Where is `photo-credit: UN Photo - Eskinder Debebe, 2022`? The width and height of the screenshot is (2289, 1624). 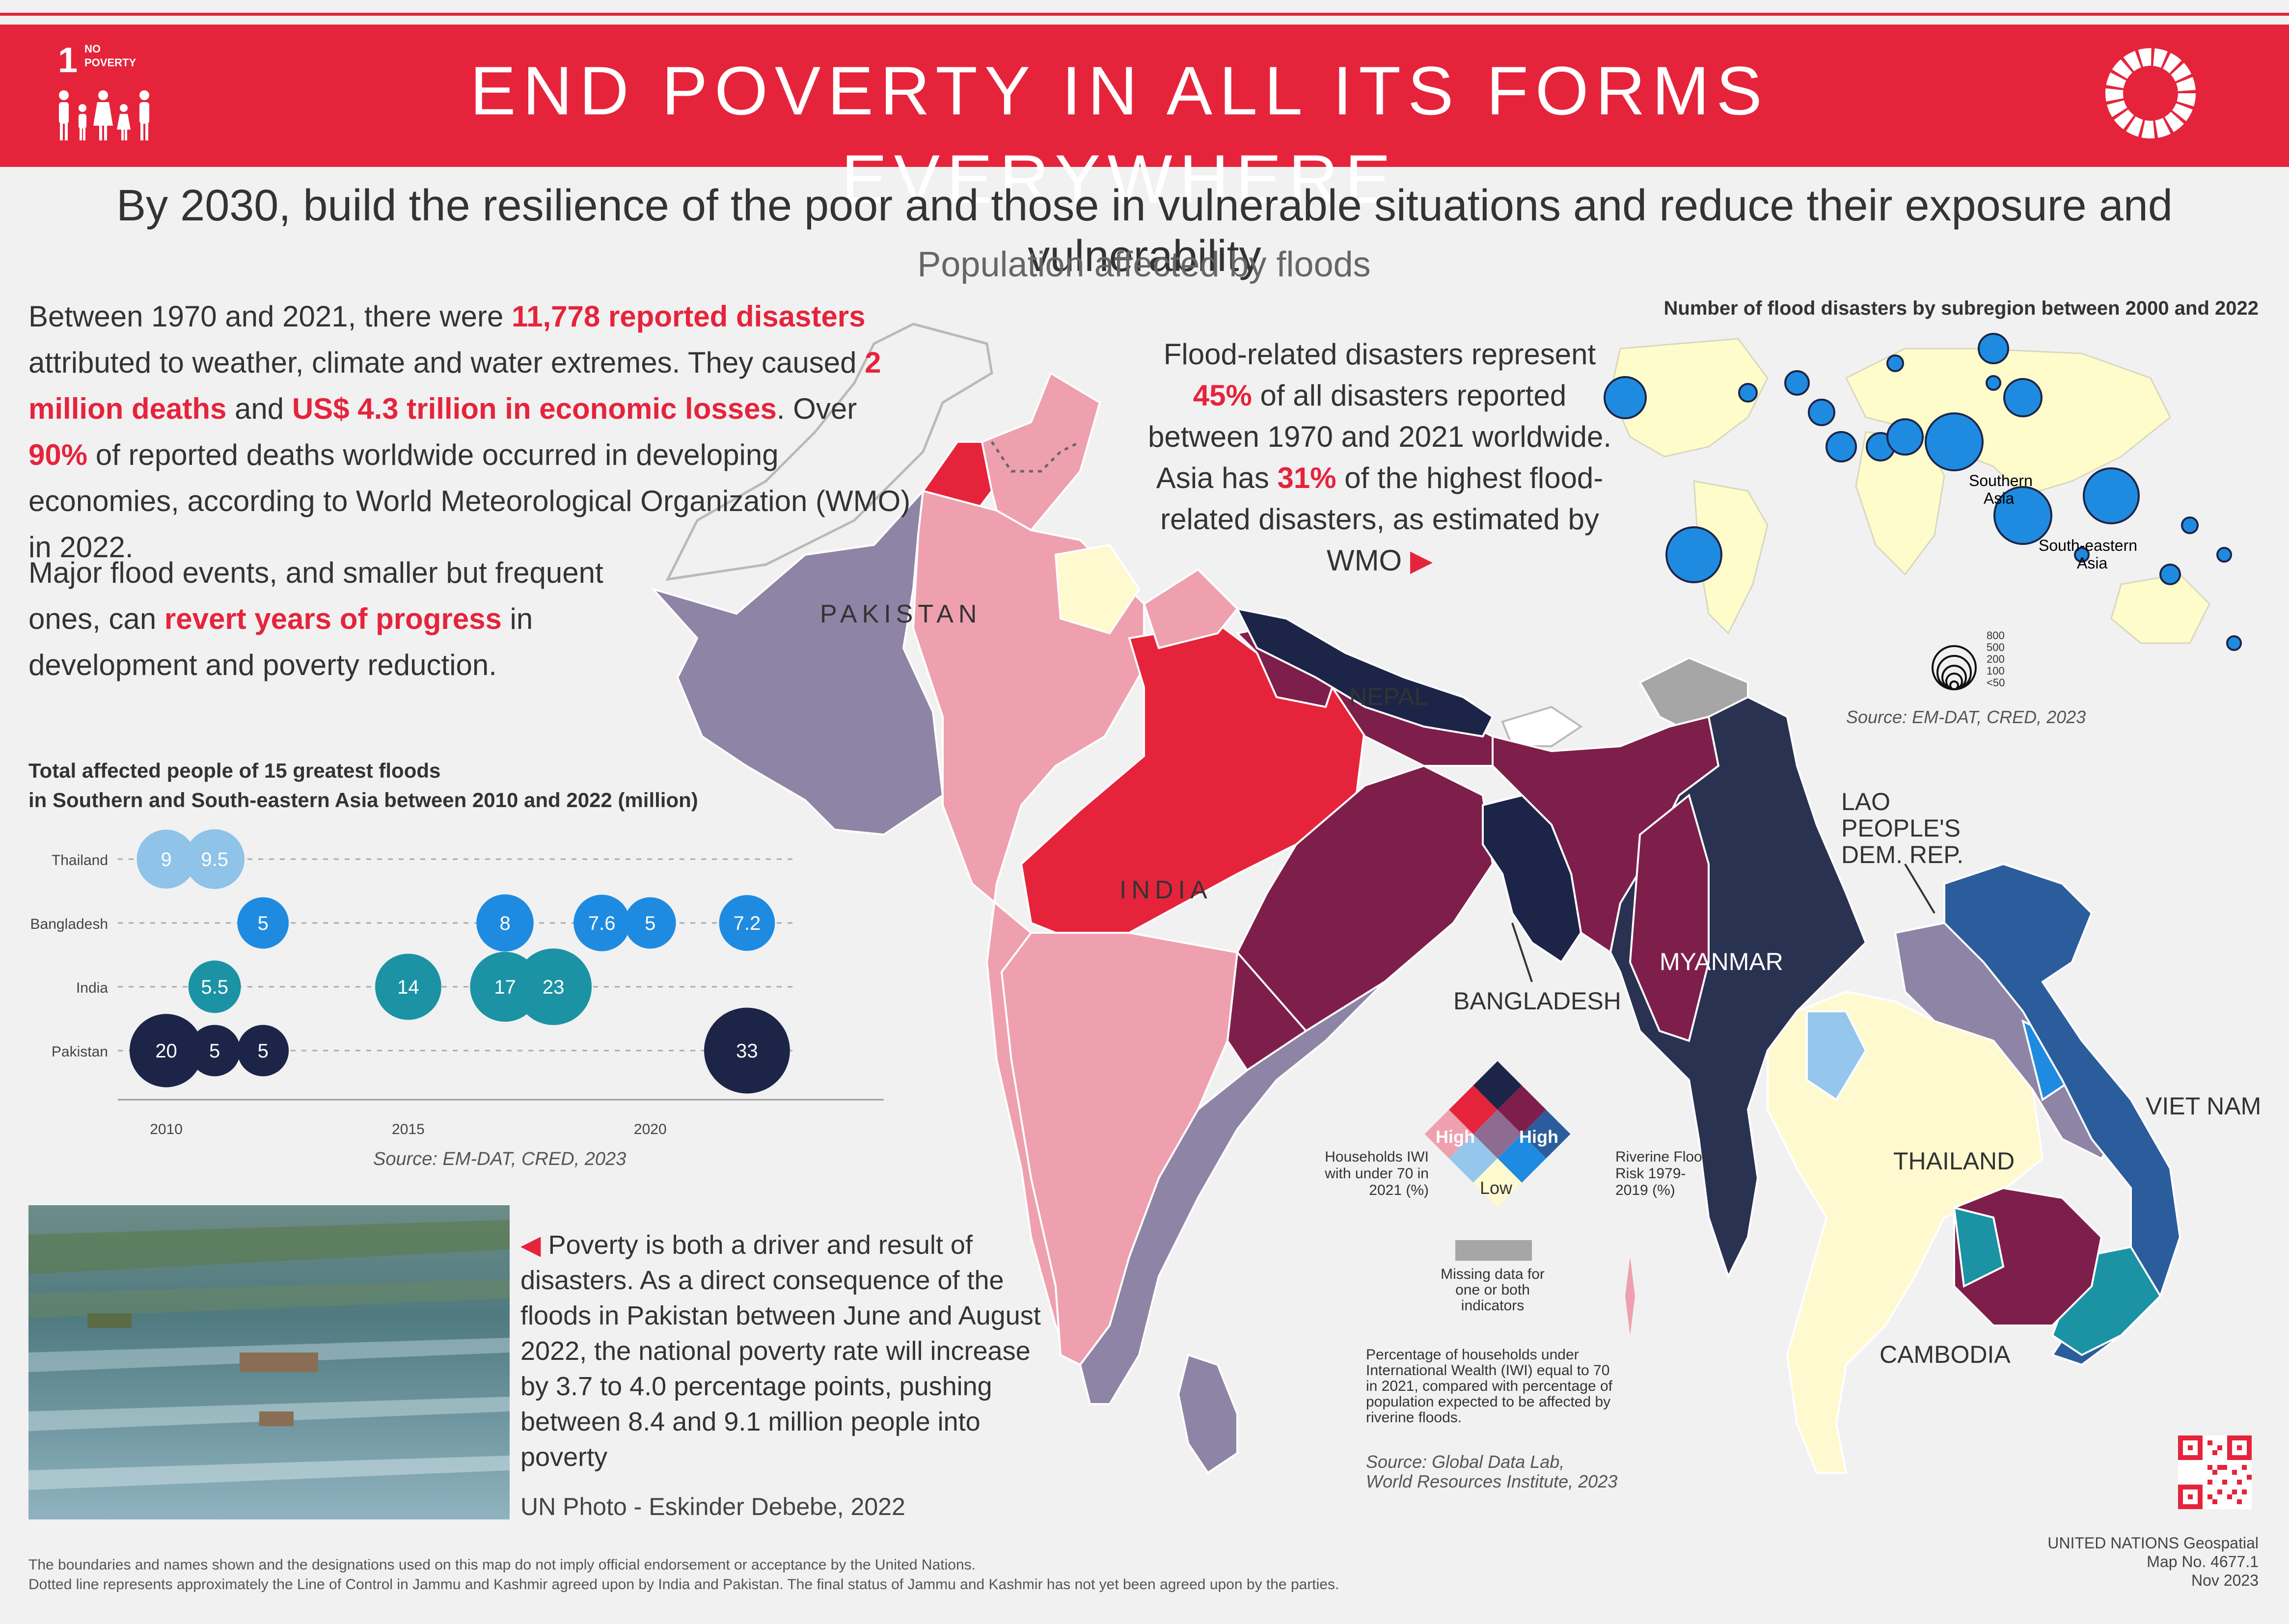 photo-credit: UN Photo - Eskinder Debebe, 2022 is located at coordinates (712, 1506).